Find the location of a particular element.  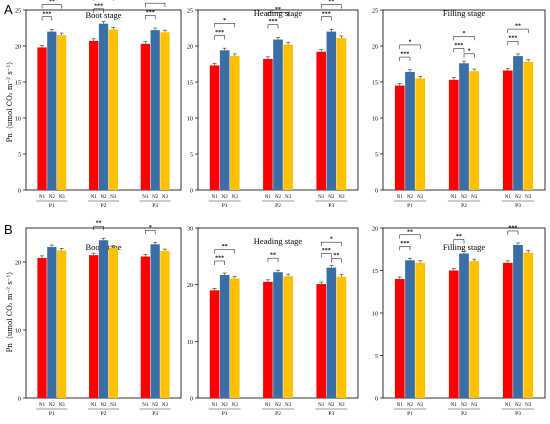

y-axis-label-a: Pn（umol CO₂ m⁻² s⁻¹） is located at coordinates (10, 100).